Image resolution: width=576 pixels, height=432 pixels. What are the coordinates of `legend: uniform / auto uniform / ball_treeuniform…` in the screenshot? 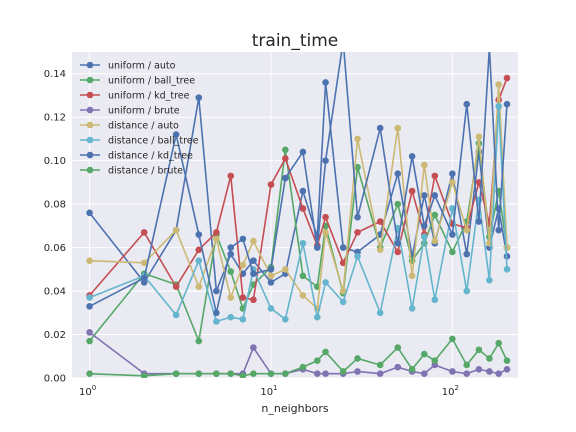 It's located at (139, 119).